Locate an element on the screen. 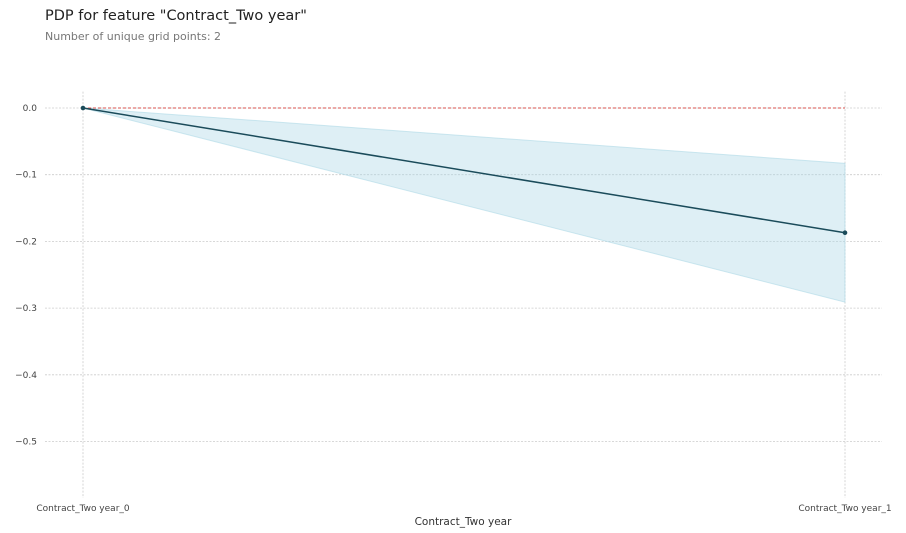 This screenshot has width=906, height=533. y-tick-label: 0.0 is located at coordinates (30, 109).